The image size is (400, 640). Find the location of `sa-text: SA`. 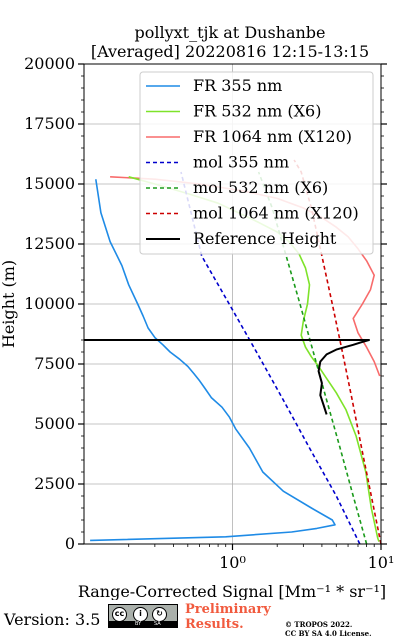

sa-text: SA is located at coordinates (157, 624).